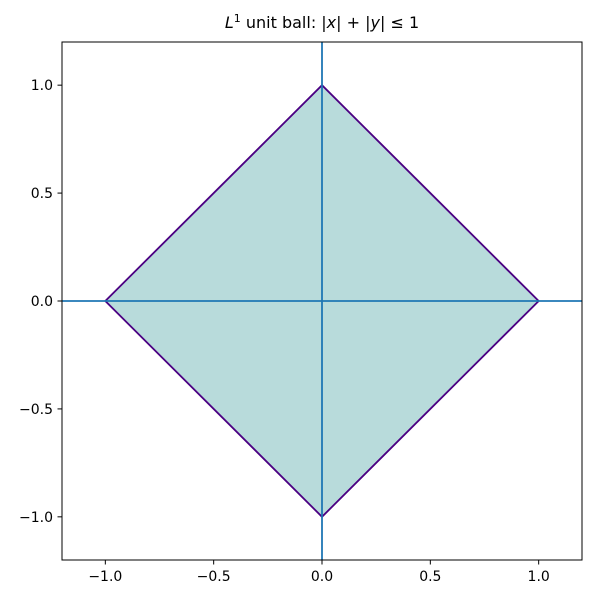 The image size is (600, 600). I want to click on title-segment: unit ball: |, so click(283, 22).